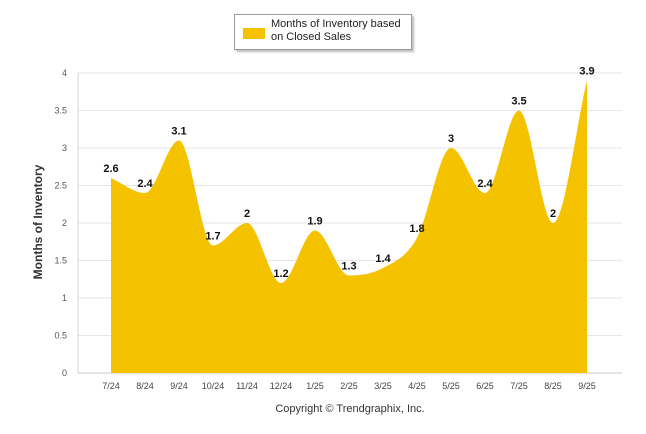  I want to click on y-tick-label: 1, so click(64, 298).